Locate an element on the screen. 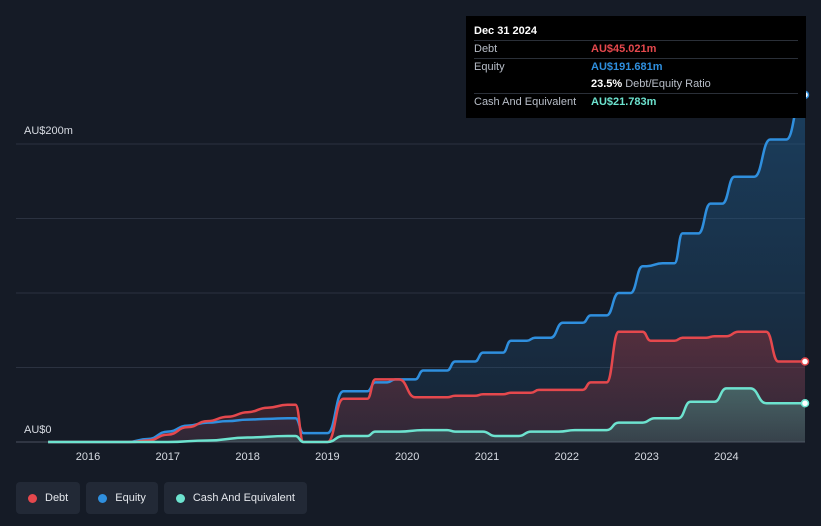 The height and width of the screenshot is (526, 821). x-tick-label: 2023 is located at coordinates (646, 457).